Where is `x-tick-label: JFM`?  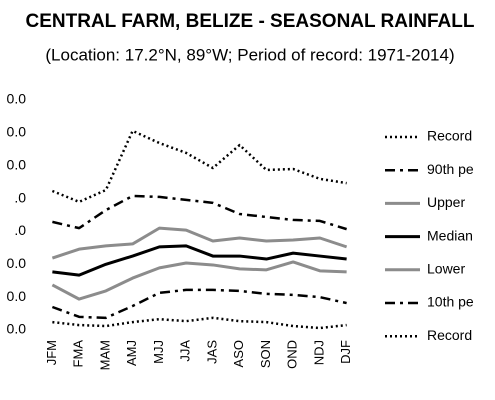
x-tick-label: JFM is located at coordinates (51, 352).